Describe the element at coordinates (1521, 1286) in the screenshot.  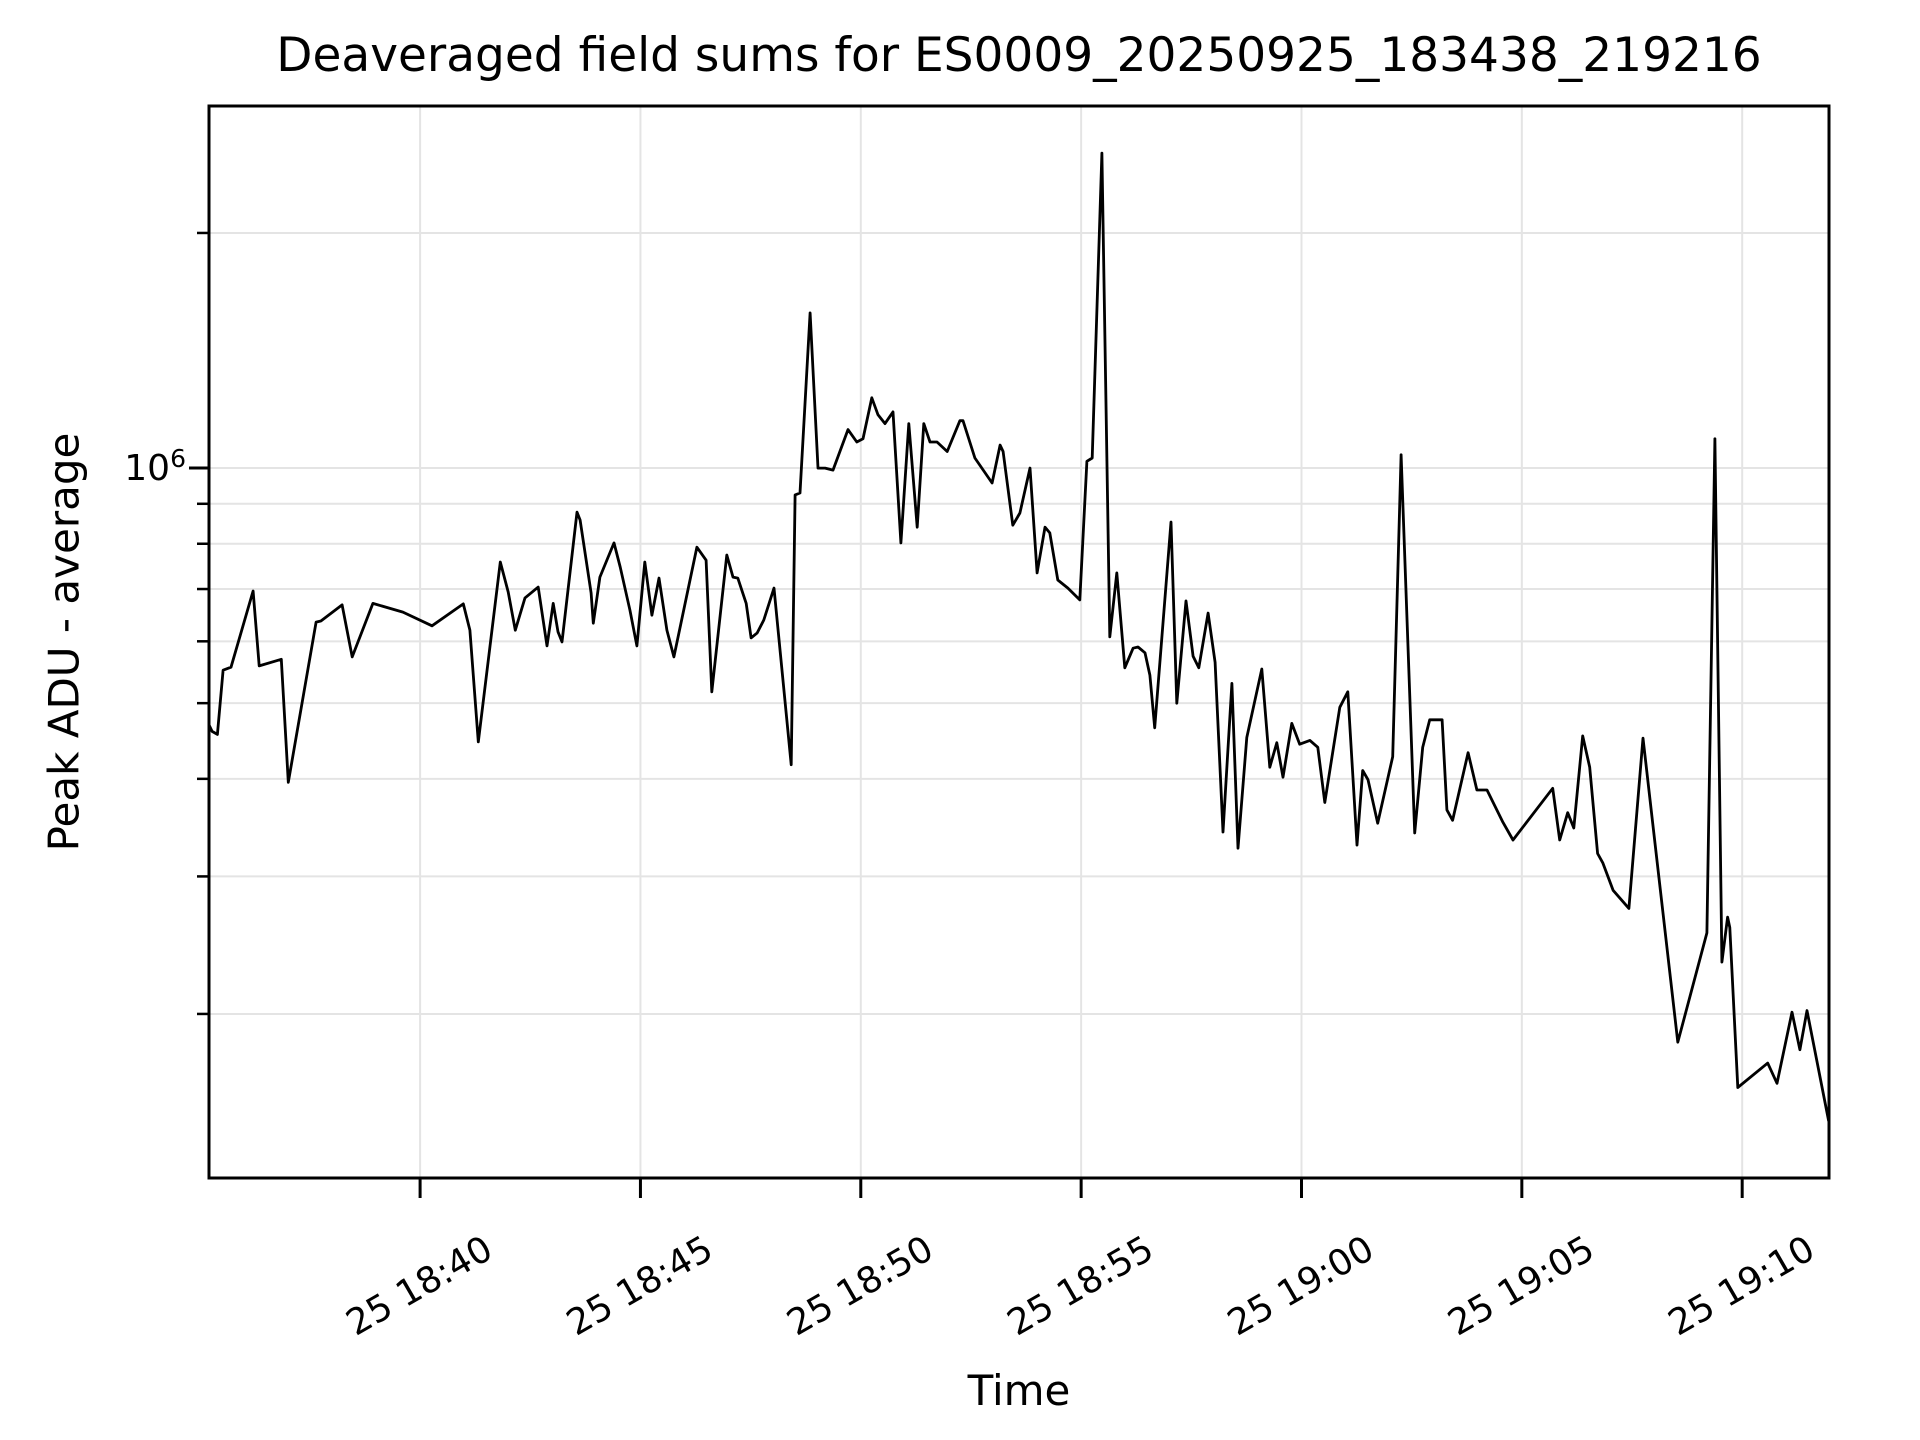
I see `x-tick-label: 25 19:05` at that location.